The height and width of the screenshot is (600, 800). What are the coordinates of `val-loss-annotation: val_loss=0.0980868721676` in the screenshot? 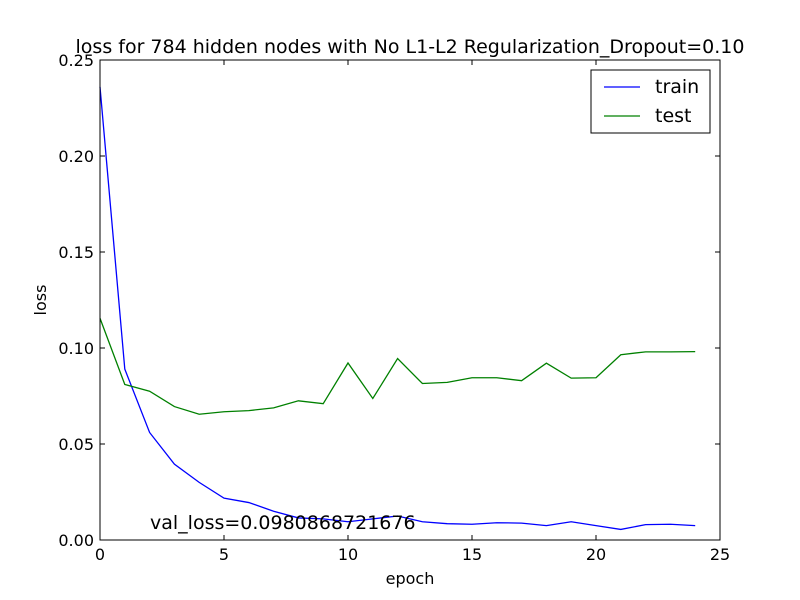 It's located at (283, 523).